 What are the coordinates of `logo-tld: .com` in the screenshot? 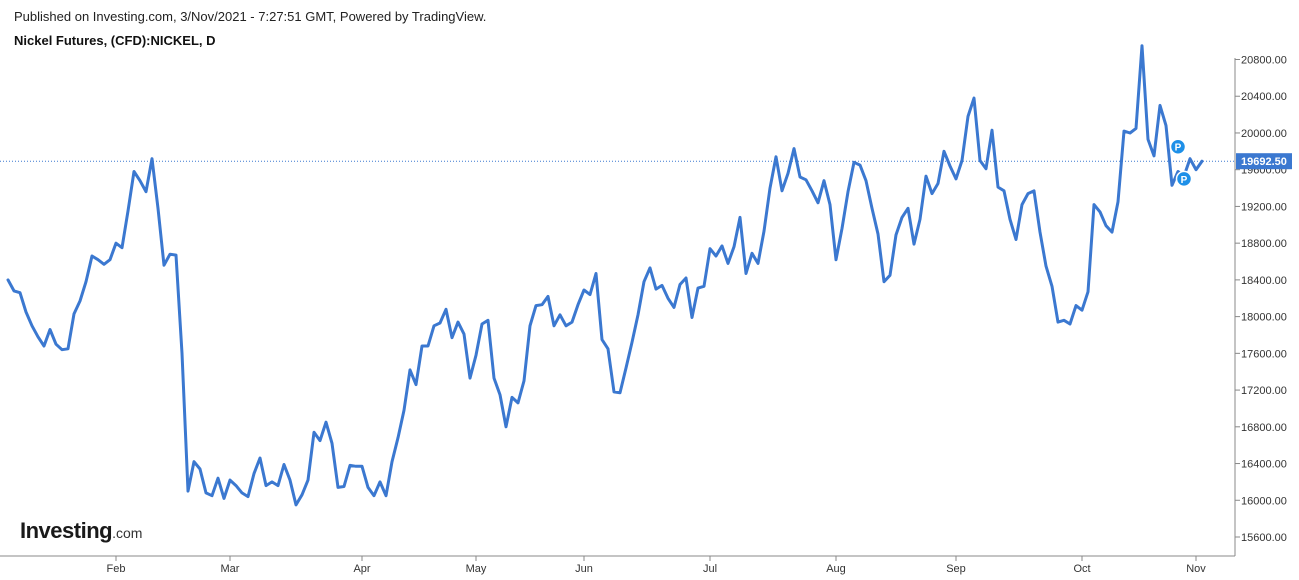 It's located at (127, 533).